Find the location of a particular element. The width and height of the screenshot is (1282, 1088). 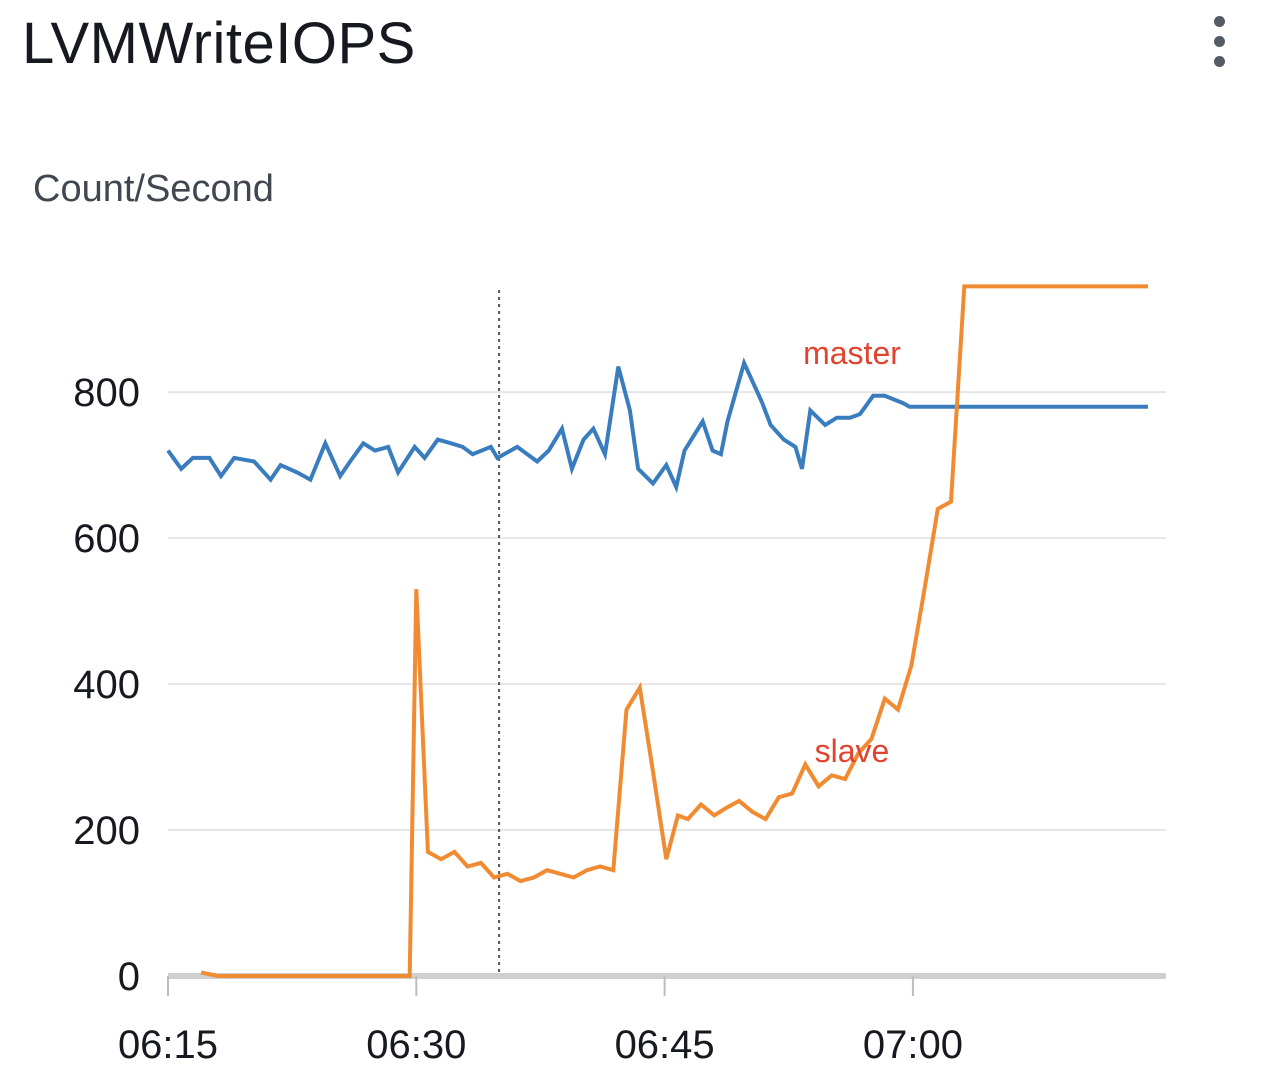

y-tick-label-0: 0 is located at coordinates (129, 977).